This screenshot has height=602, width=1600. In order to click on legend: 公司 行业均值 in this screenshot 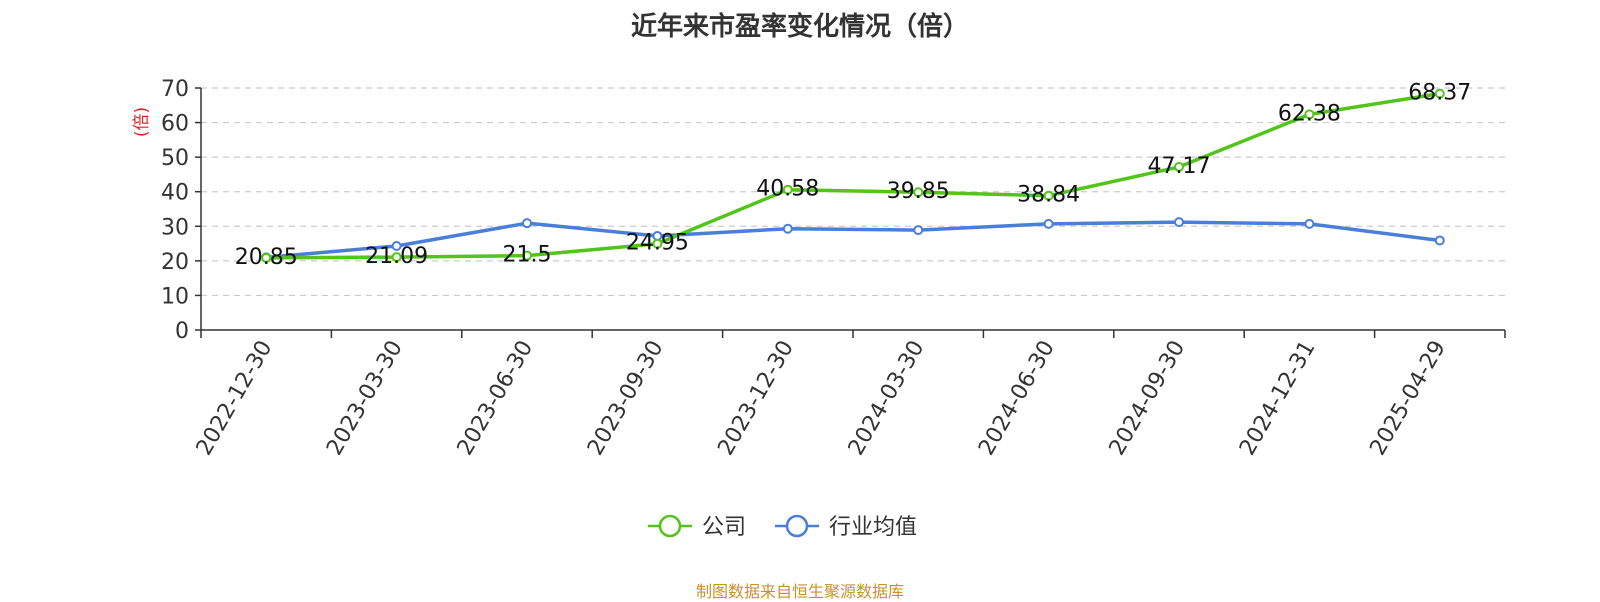, I will do `click(782, 527)`.